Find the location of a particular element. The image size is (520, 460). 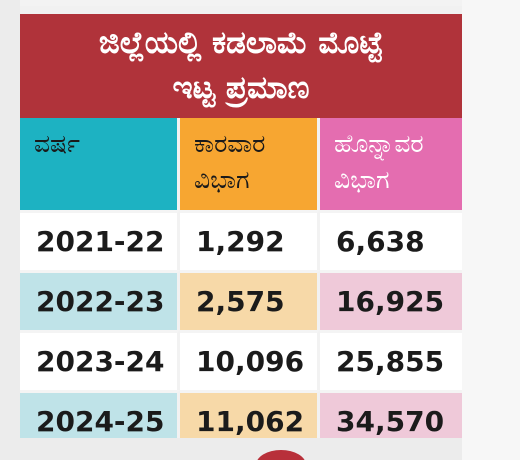

karwar-cell: 1,292 is located at coordinates (250, 240).